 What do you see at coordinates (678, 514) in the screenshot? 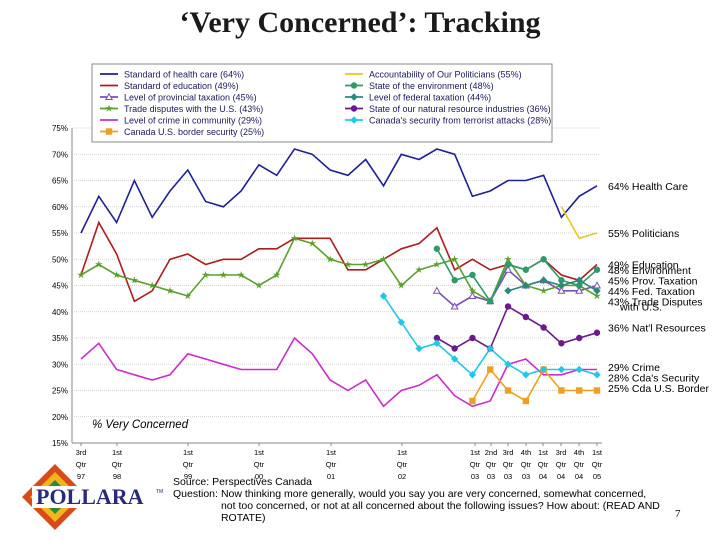
I see `page-number: 7` at bounding box center [678, 514].